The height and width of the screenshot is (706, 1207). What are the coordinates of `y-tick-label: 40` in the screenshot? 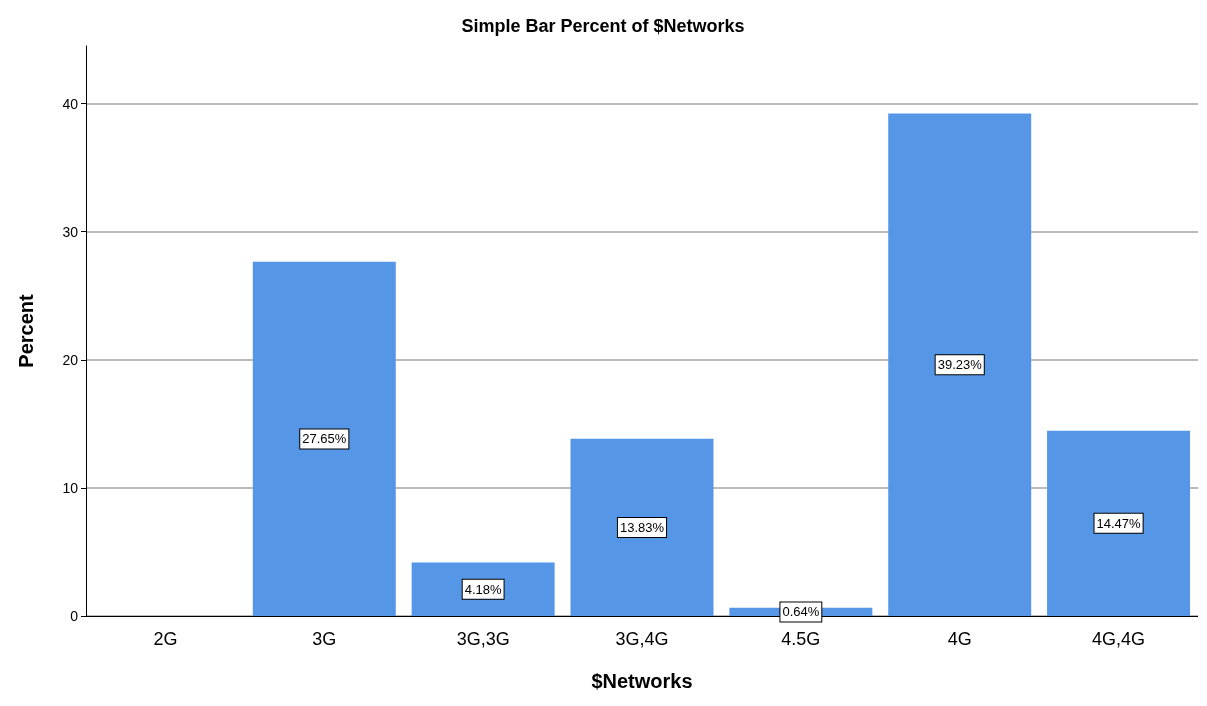 It's located at (70, 103).